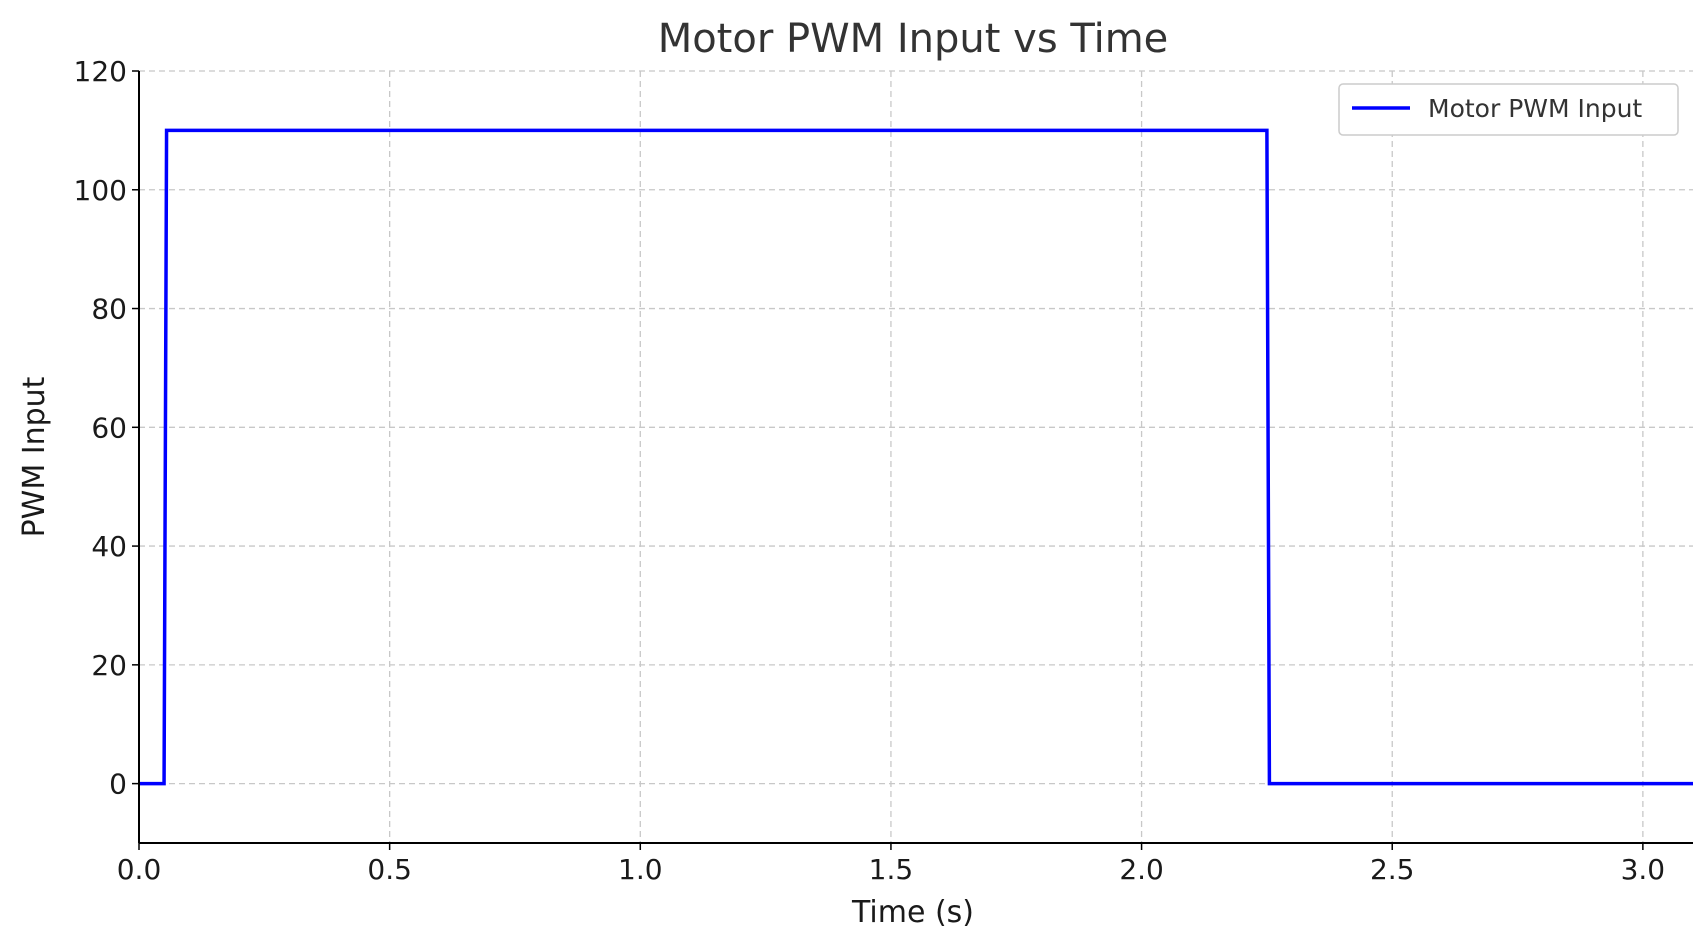 The height and width of the screenshot is (947, 1707). What do you see at coordinates (913, 39) in the screenshot?
I see `chart-title: Motor PWM Input vs Time` at bounding box center [913, 39].